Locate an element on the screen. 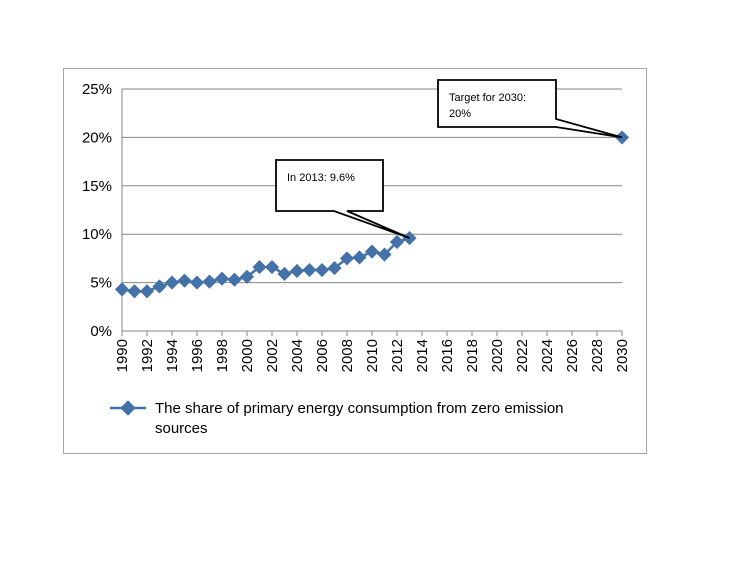 The width and height of the screenshot is (754, 566). data-point-2000 is located at coordinates (247, 276).